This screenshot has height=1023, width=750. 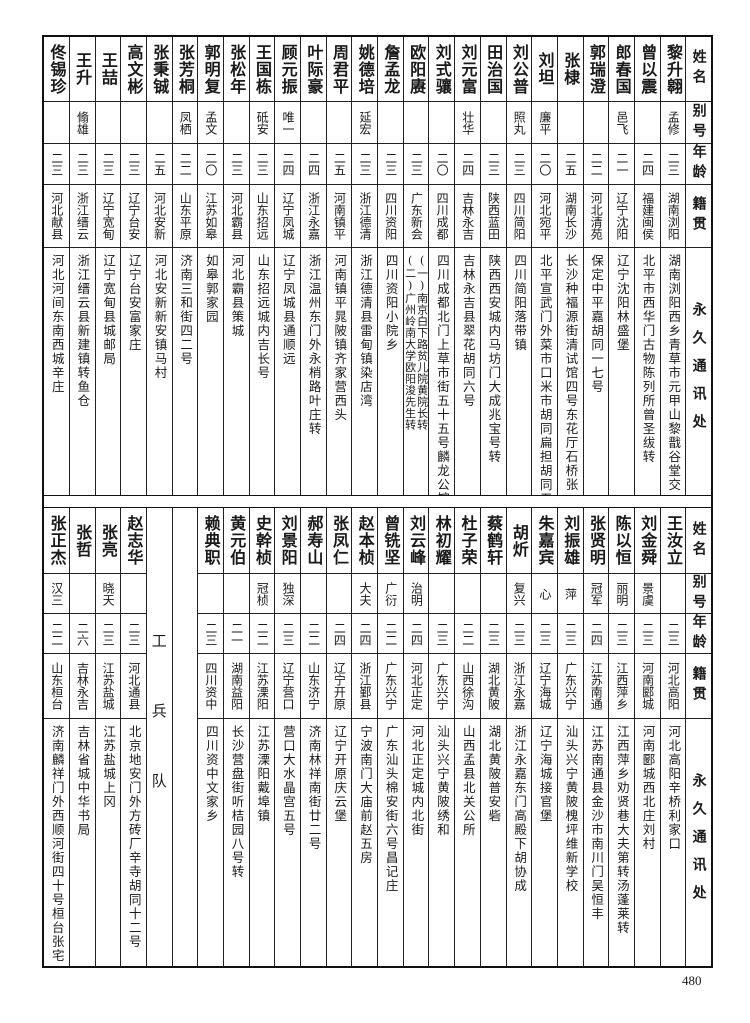 I want to click on person-name: 刘坦, so click(x=545, y=69).